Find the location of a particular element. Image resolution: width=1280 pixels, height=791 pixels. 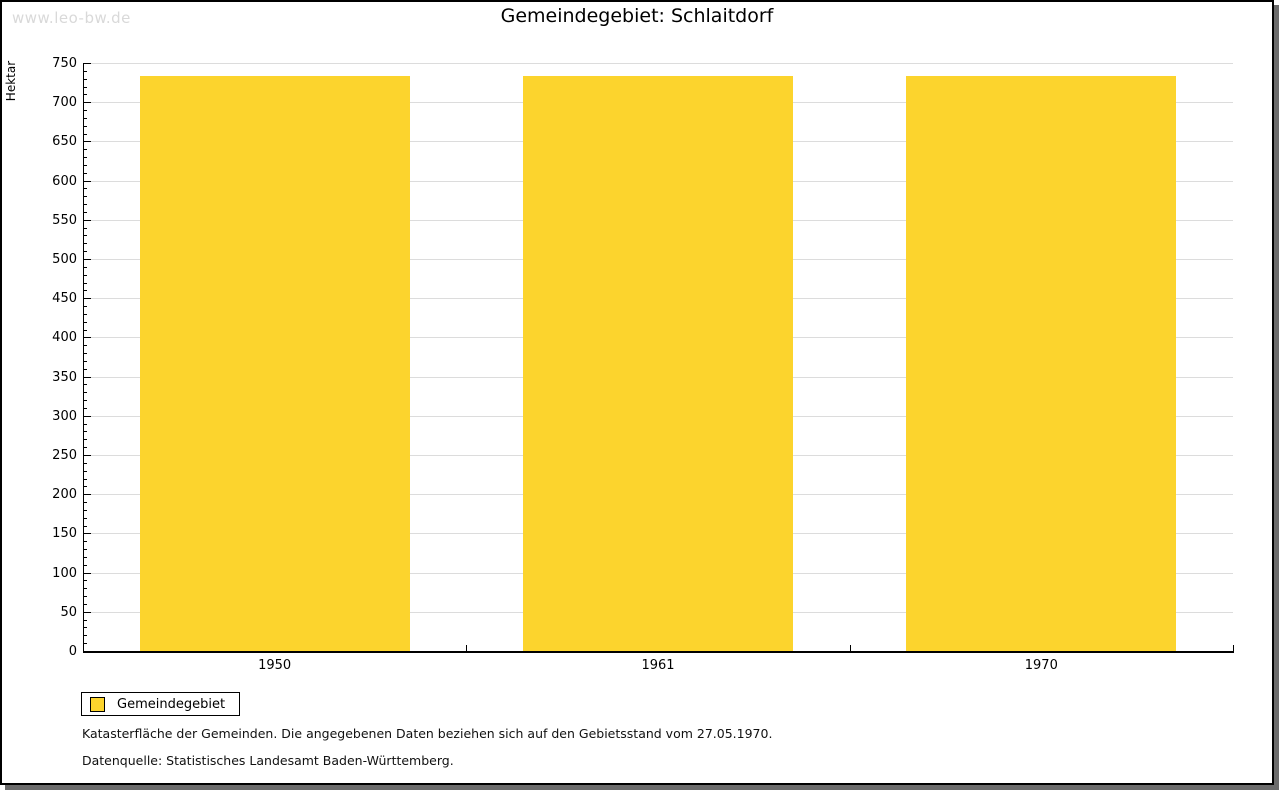

legend-swatch-icon is located at coordinates (97, 704).